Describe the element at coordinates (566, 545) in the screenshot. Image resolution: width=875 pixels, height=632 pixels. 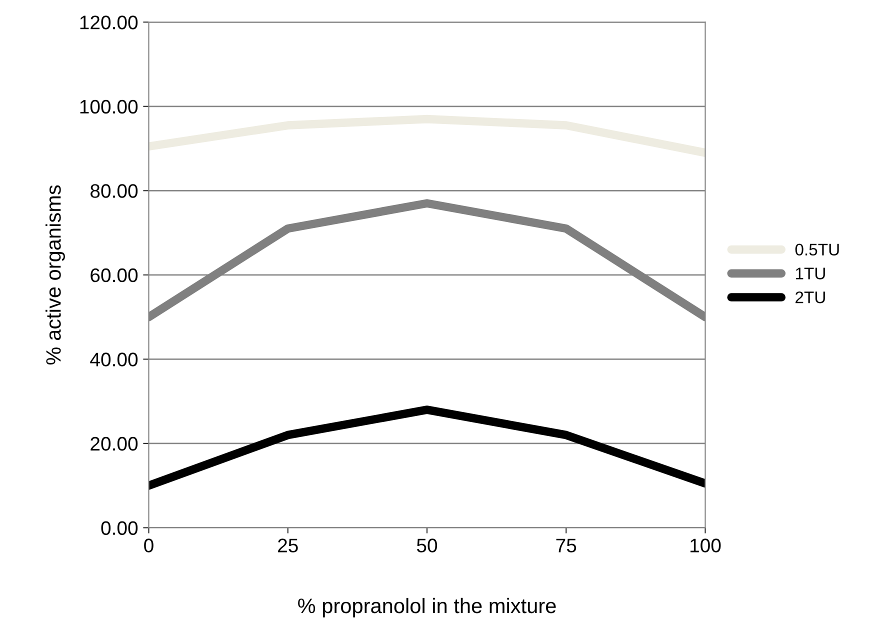
I see `x-tick-label: 75` at that location.